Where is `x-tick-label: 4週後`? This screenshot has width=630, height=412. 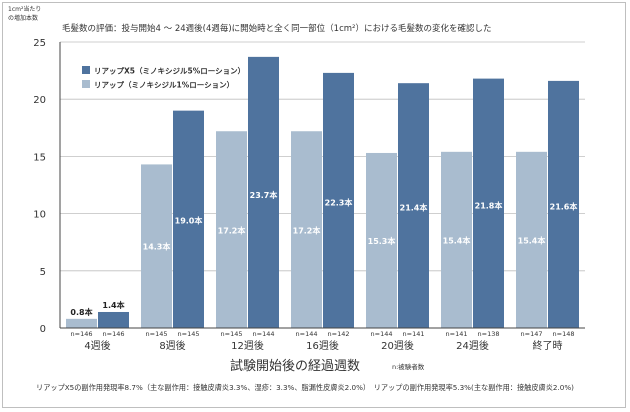 x-tick-label: 4週後 is located at coordinates (97, 345).